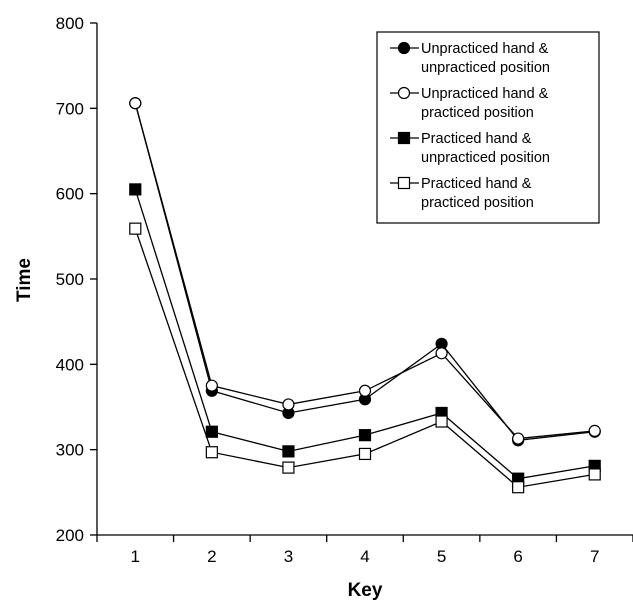  Describe the element at coordinates (135, 556) in the screenshot. I see `x-tick-label: 1` at that location.